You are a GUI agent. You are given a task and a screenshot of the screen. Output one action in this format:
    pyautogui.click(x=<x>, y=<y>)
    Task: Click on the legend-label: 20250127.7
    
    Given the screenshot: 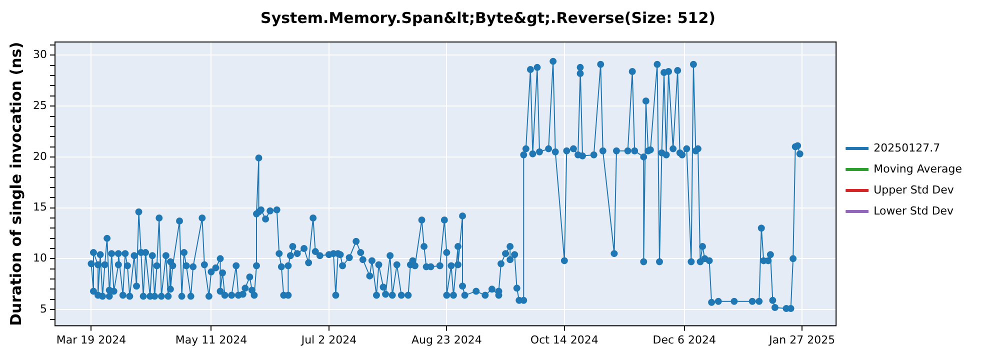 What is the action you would take?
    pyautogui.click(x=907, y=147)
    